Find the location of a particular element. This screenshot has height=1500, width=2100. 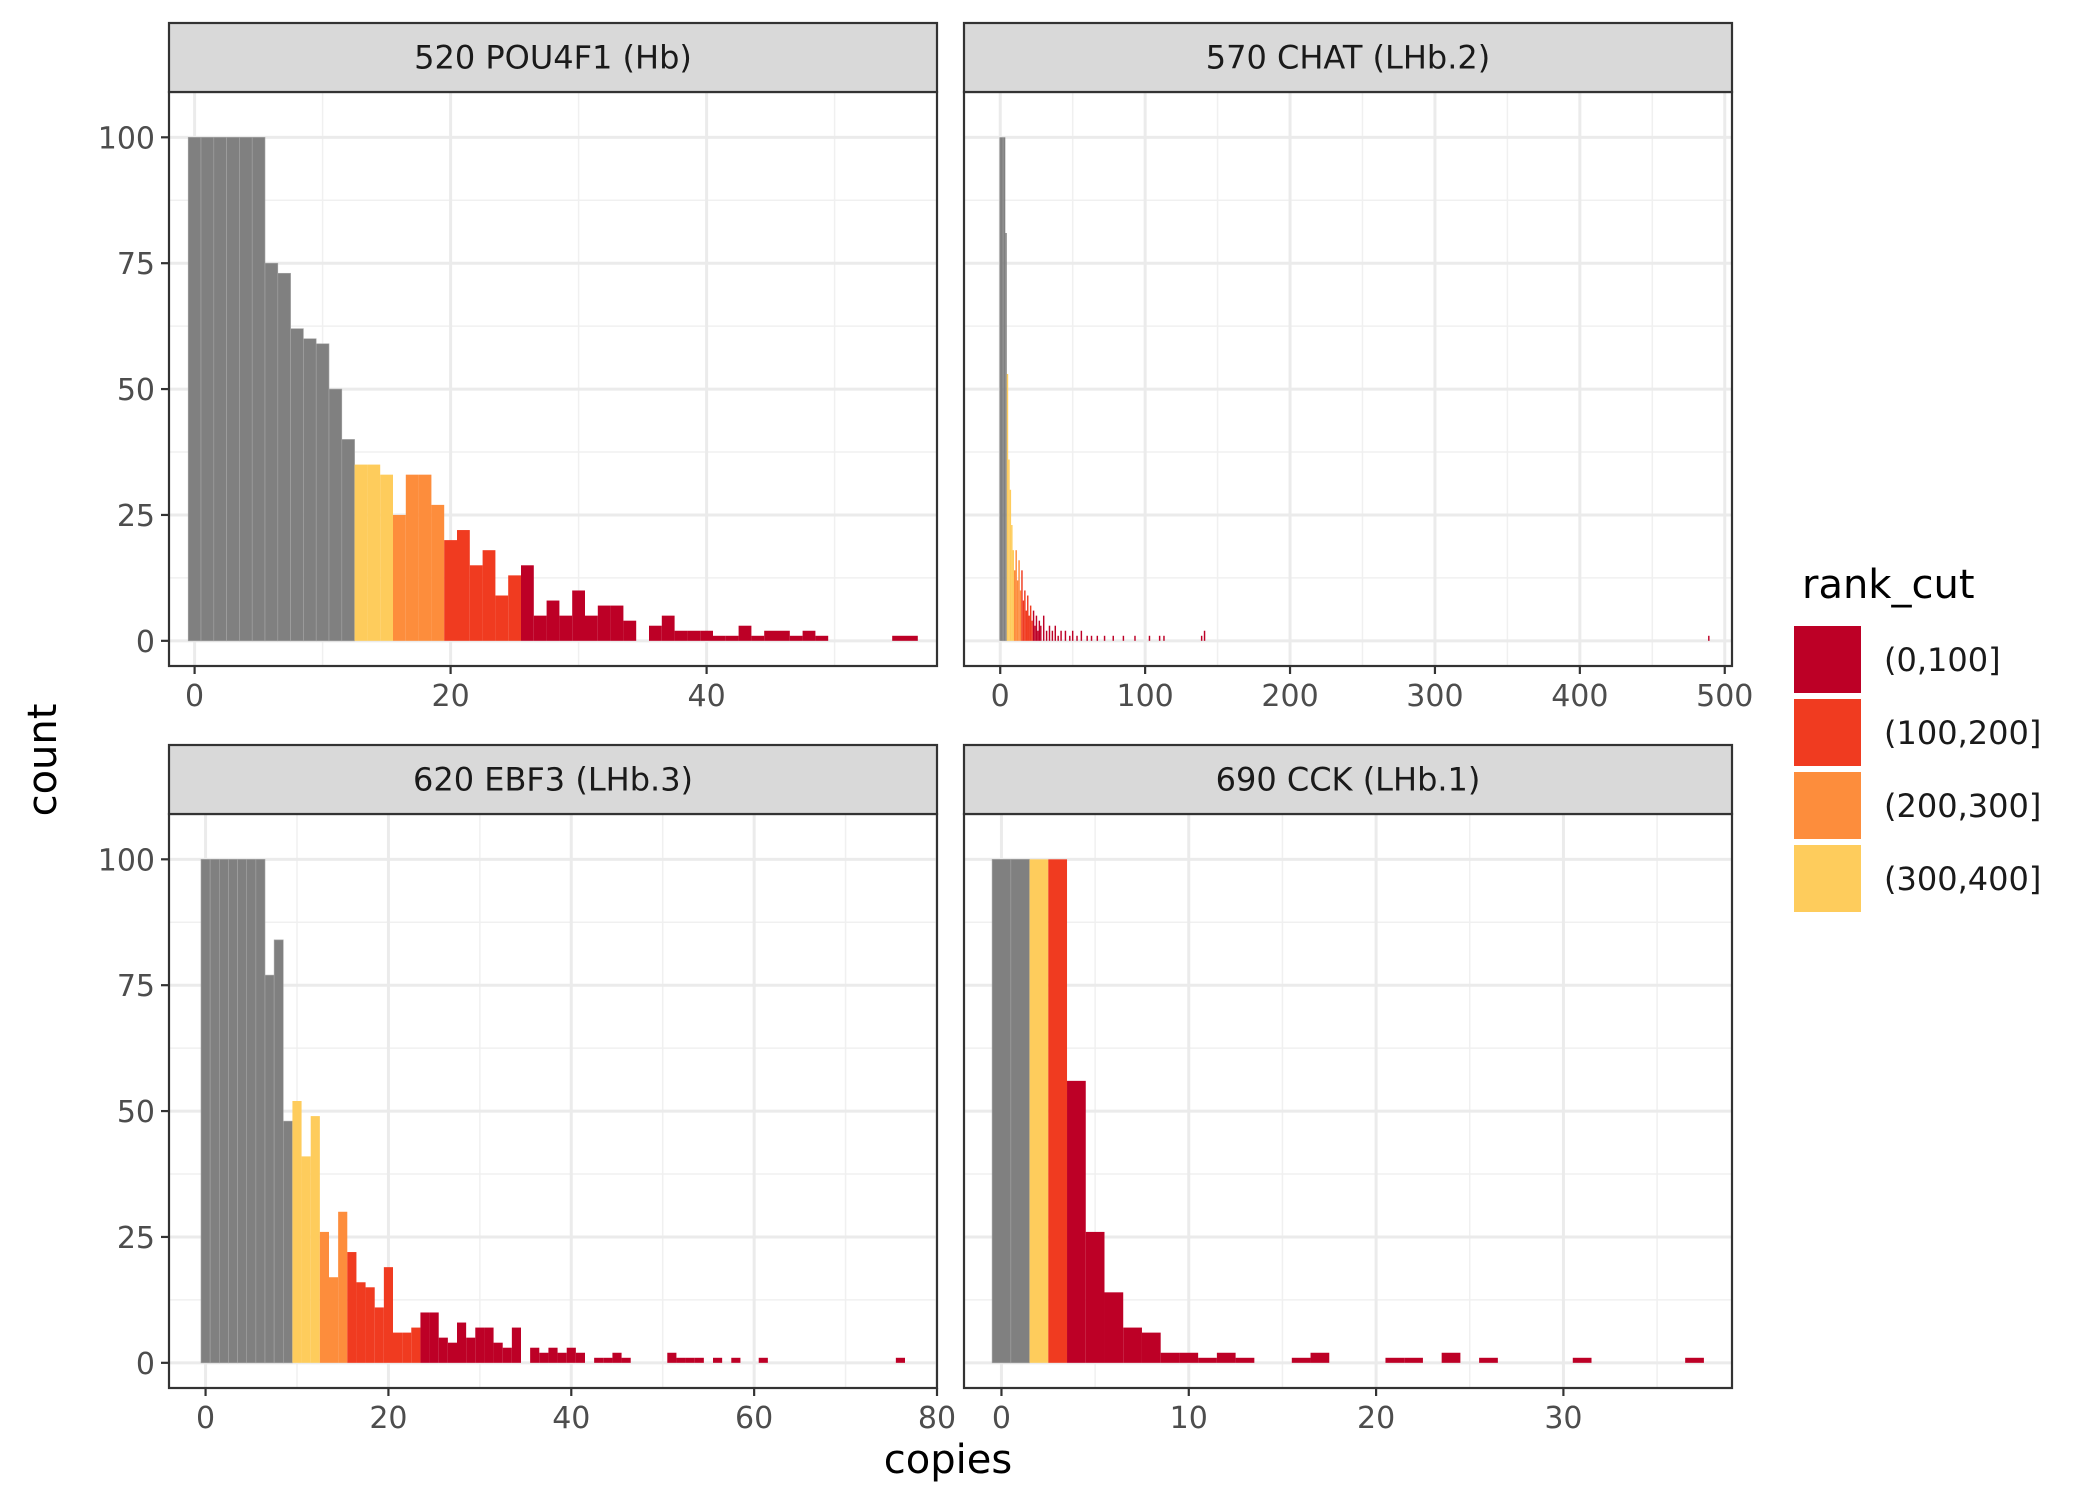

x-tick-label: 30 is located at coordinates (1563, 1418).